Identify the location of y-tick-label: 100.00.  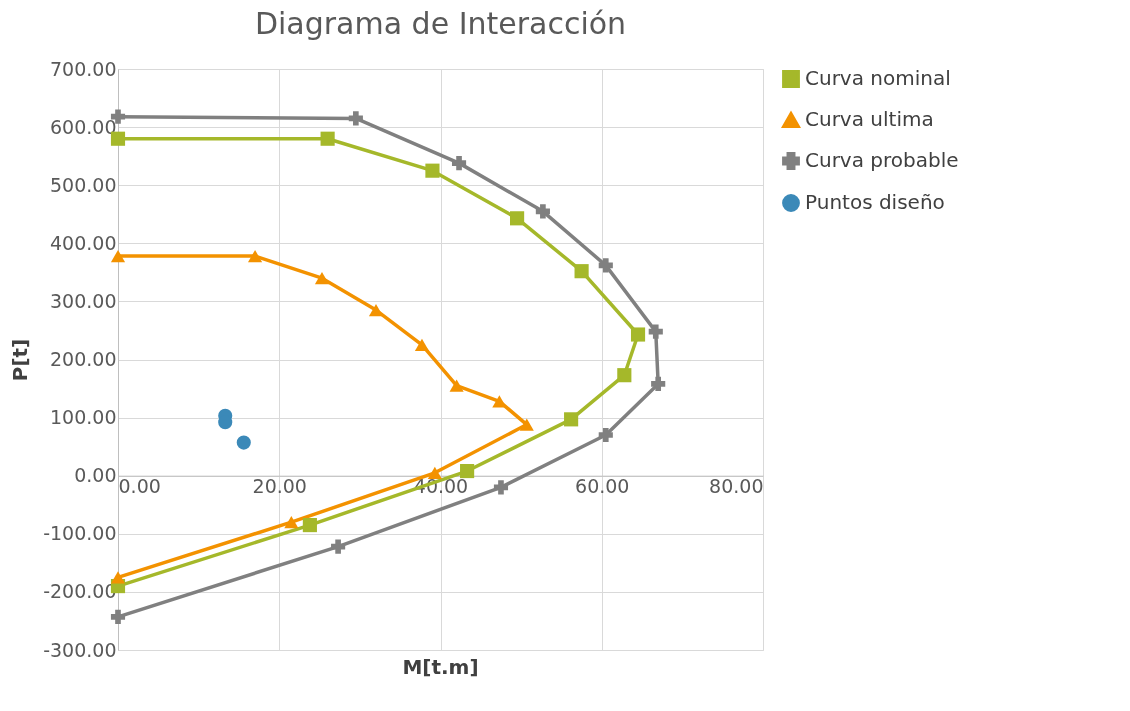
(83, 417).